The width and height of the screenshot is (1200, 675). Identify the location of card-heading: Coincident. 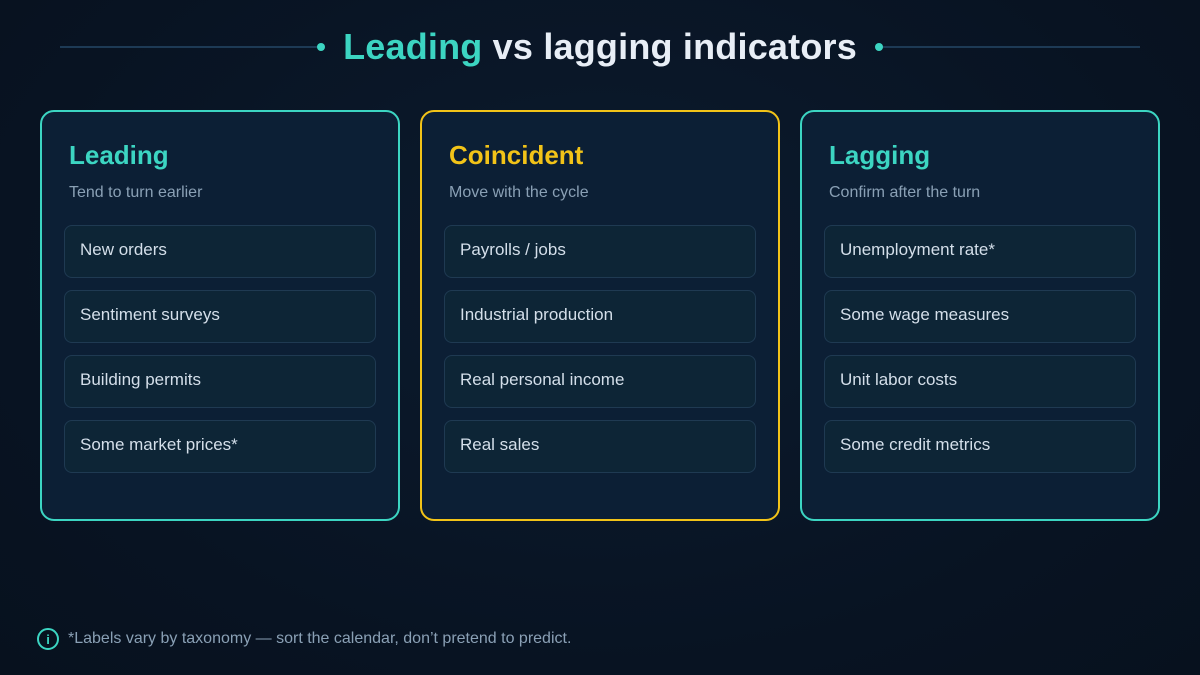
(516, 155).